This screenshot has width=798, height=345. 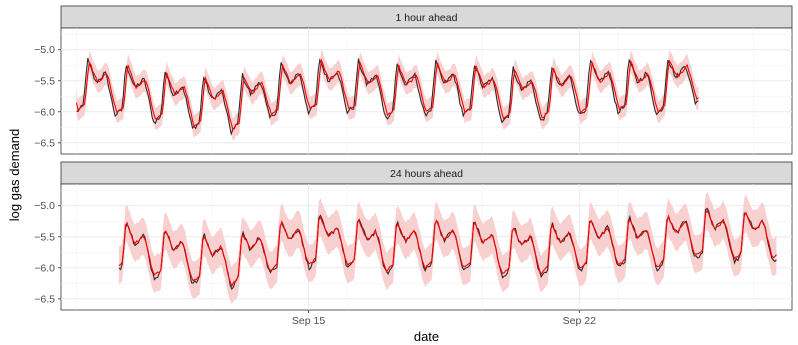 What do you see at coordinates (308, 321) in the screenshot?
I see `x-tick-label: Sep 15` at bounding box center [308, 321].